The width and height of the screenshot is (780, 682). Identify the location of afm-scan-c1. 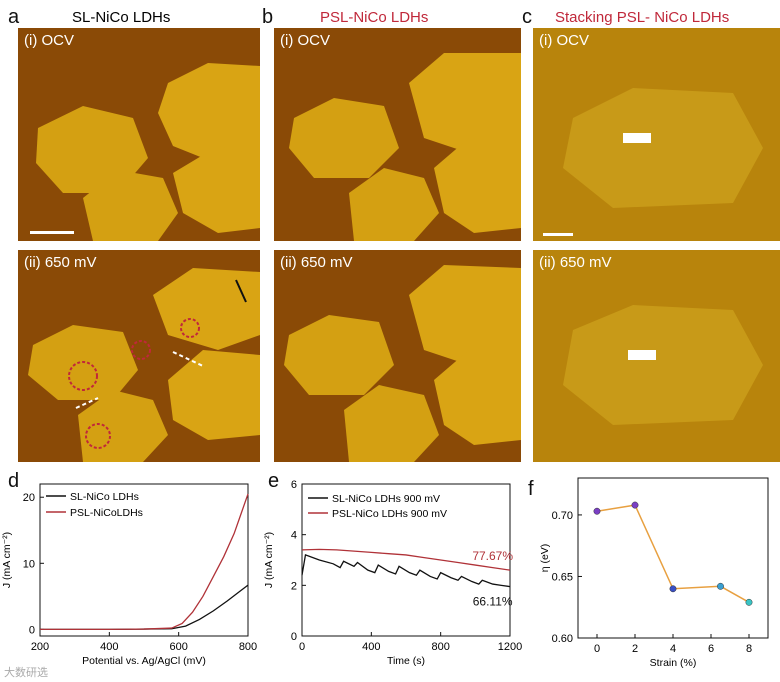
(656, 134).